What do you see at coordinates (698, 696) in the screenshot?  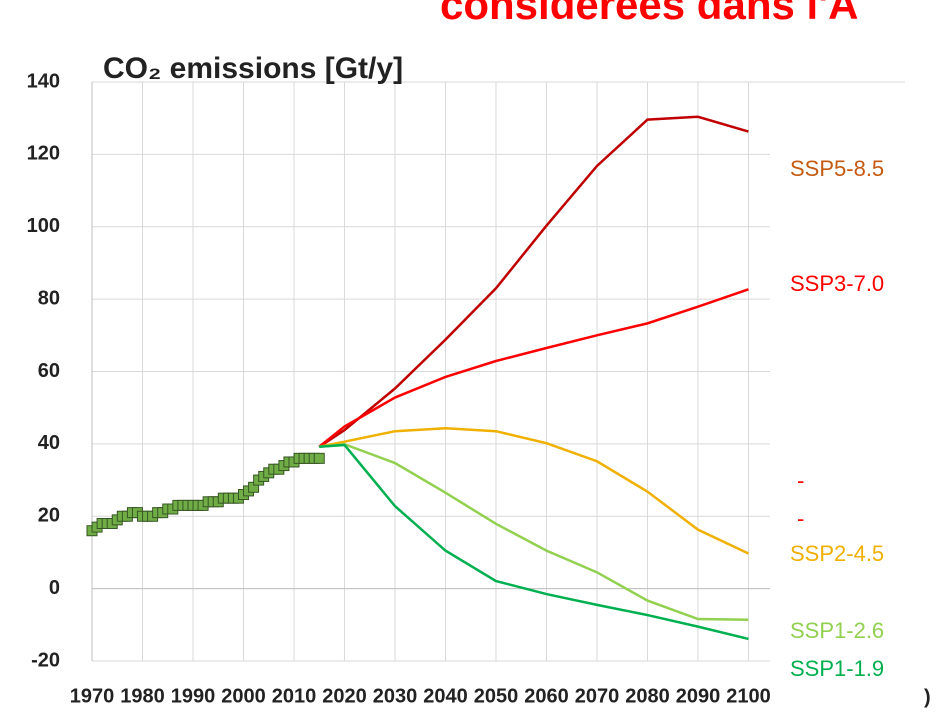 I see `x-tick-label: 2090` at bounding box center [698, 696].